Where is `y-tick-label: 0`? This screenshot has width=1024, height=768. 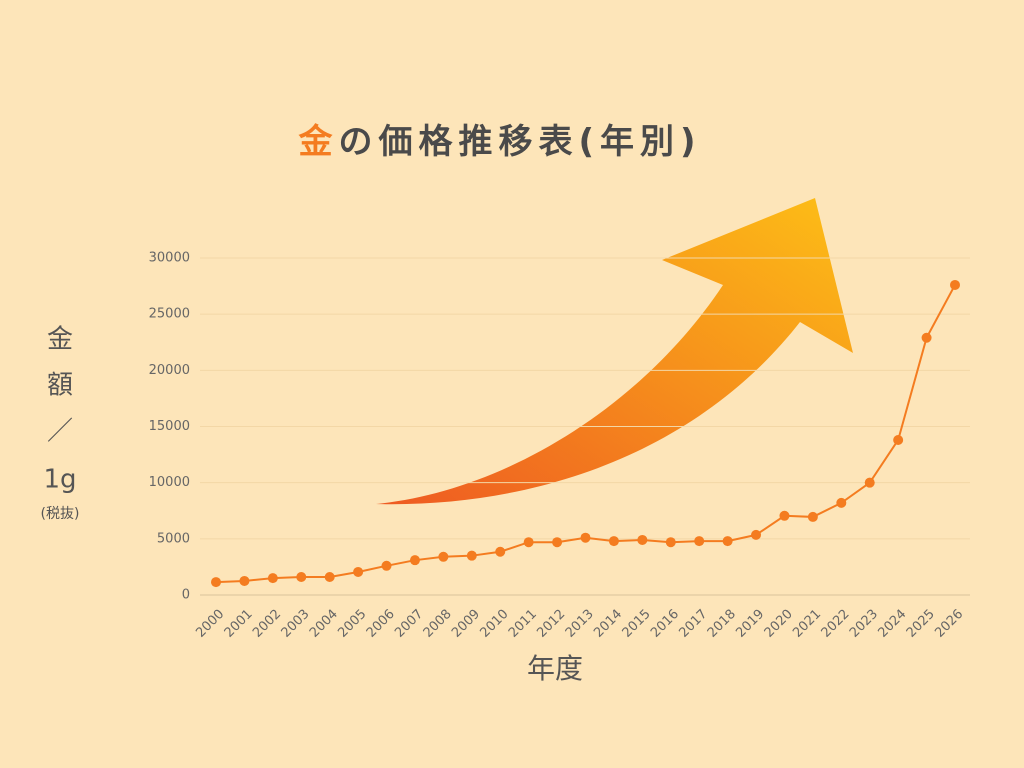
y-tick-label: 0 is located at coordinates (186, 595).